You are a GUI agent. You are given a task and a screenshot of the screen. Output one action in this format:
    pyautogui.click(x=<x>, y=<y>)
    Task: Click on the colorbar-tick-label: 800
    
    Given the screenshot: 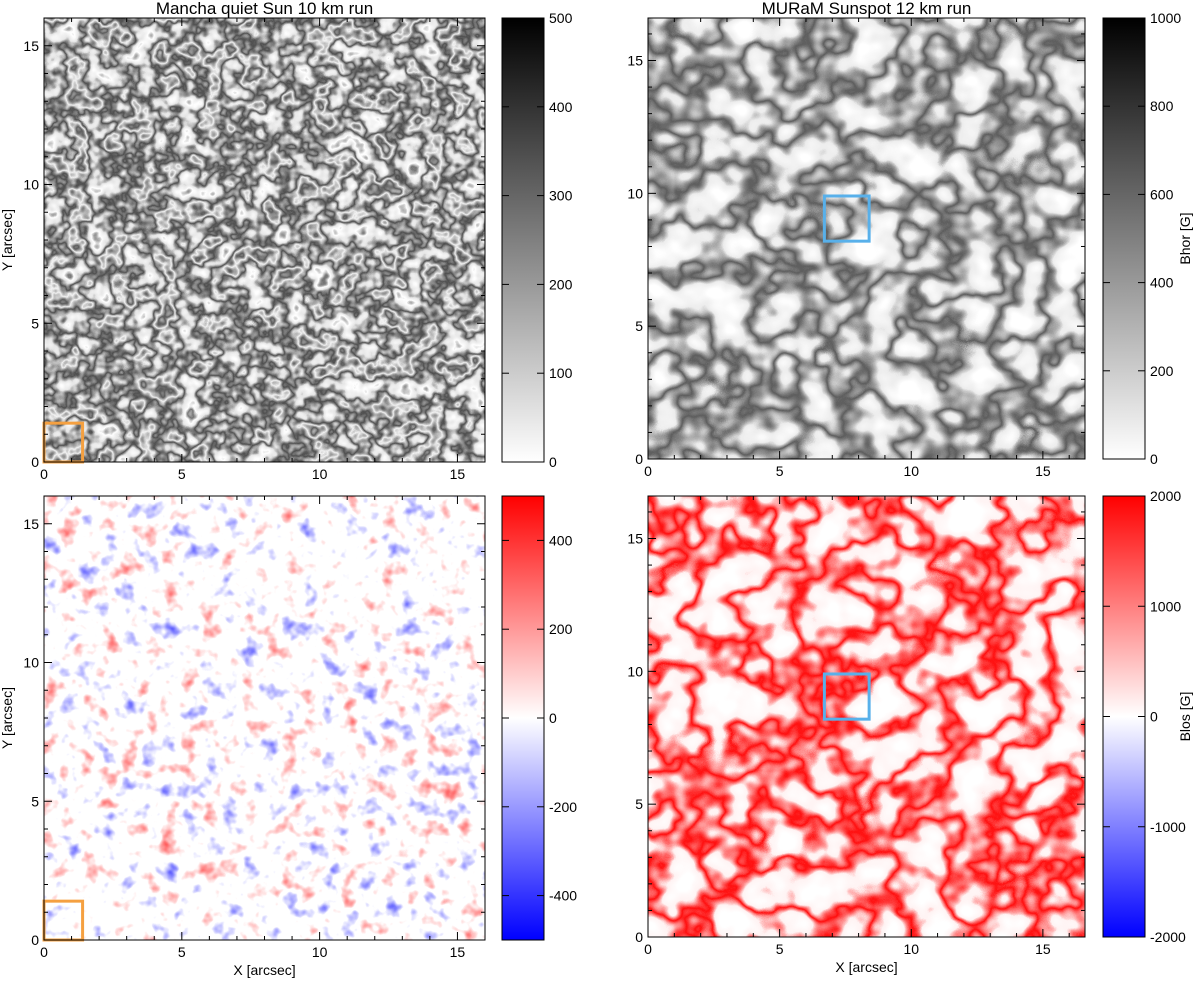 What is the action you would take?
    pyautogui.click(x=1162, y=106)
    